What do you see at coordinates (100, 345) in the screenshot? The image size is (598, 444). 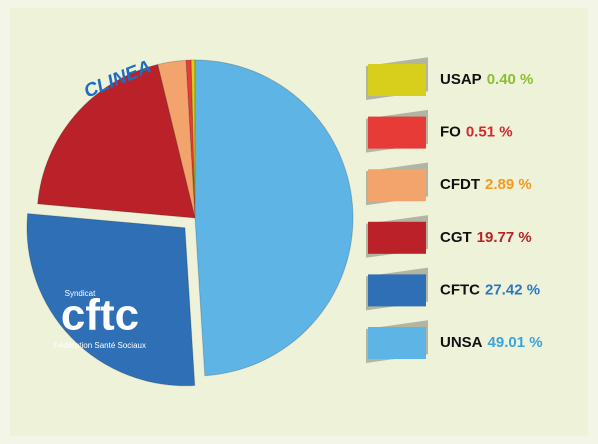 I see `logo-text: Fédération Santé Sociaux` at bounding box center [100, 345].